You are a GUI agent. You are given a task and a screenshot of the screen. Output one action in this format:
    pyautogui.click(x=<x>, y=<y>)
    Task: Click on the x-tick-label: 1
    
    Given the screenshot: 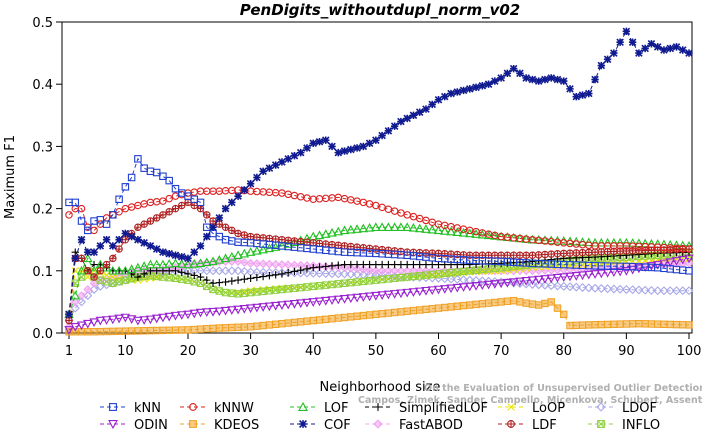 What is the action you would take?
    pyautogui.click(x=69, y=351)
    